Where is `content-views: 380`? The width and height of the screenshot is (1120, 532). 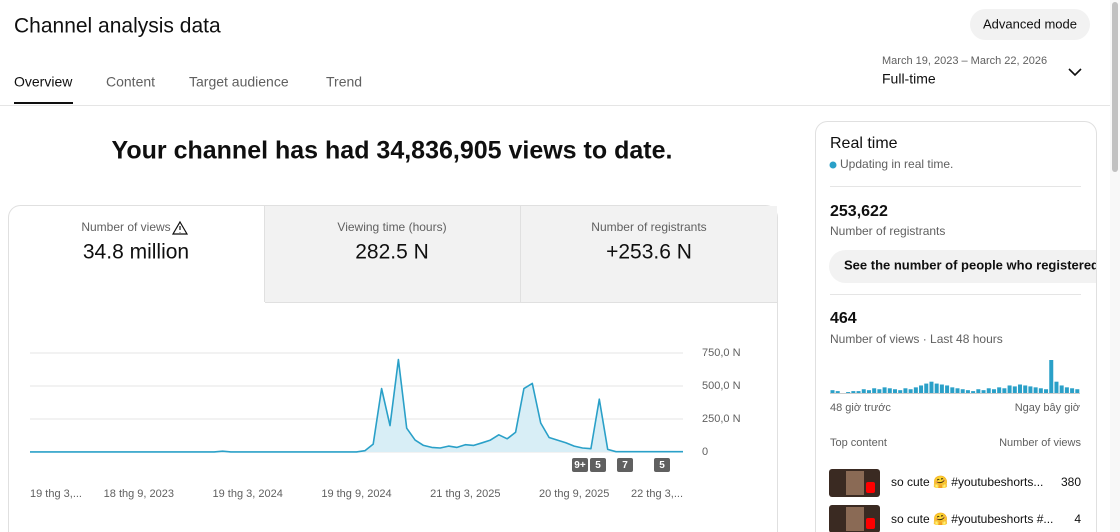 content-views: 380 is located at coordinates (1071, 482).